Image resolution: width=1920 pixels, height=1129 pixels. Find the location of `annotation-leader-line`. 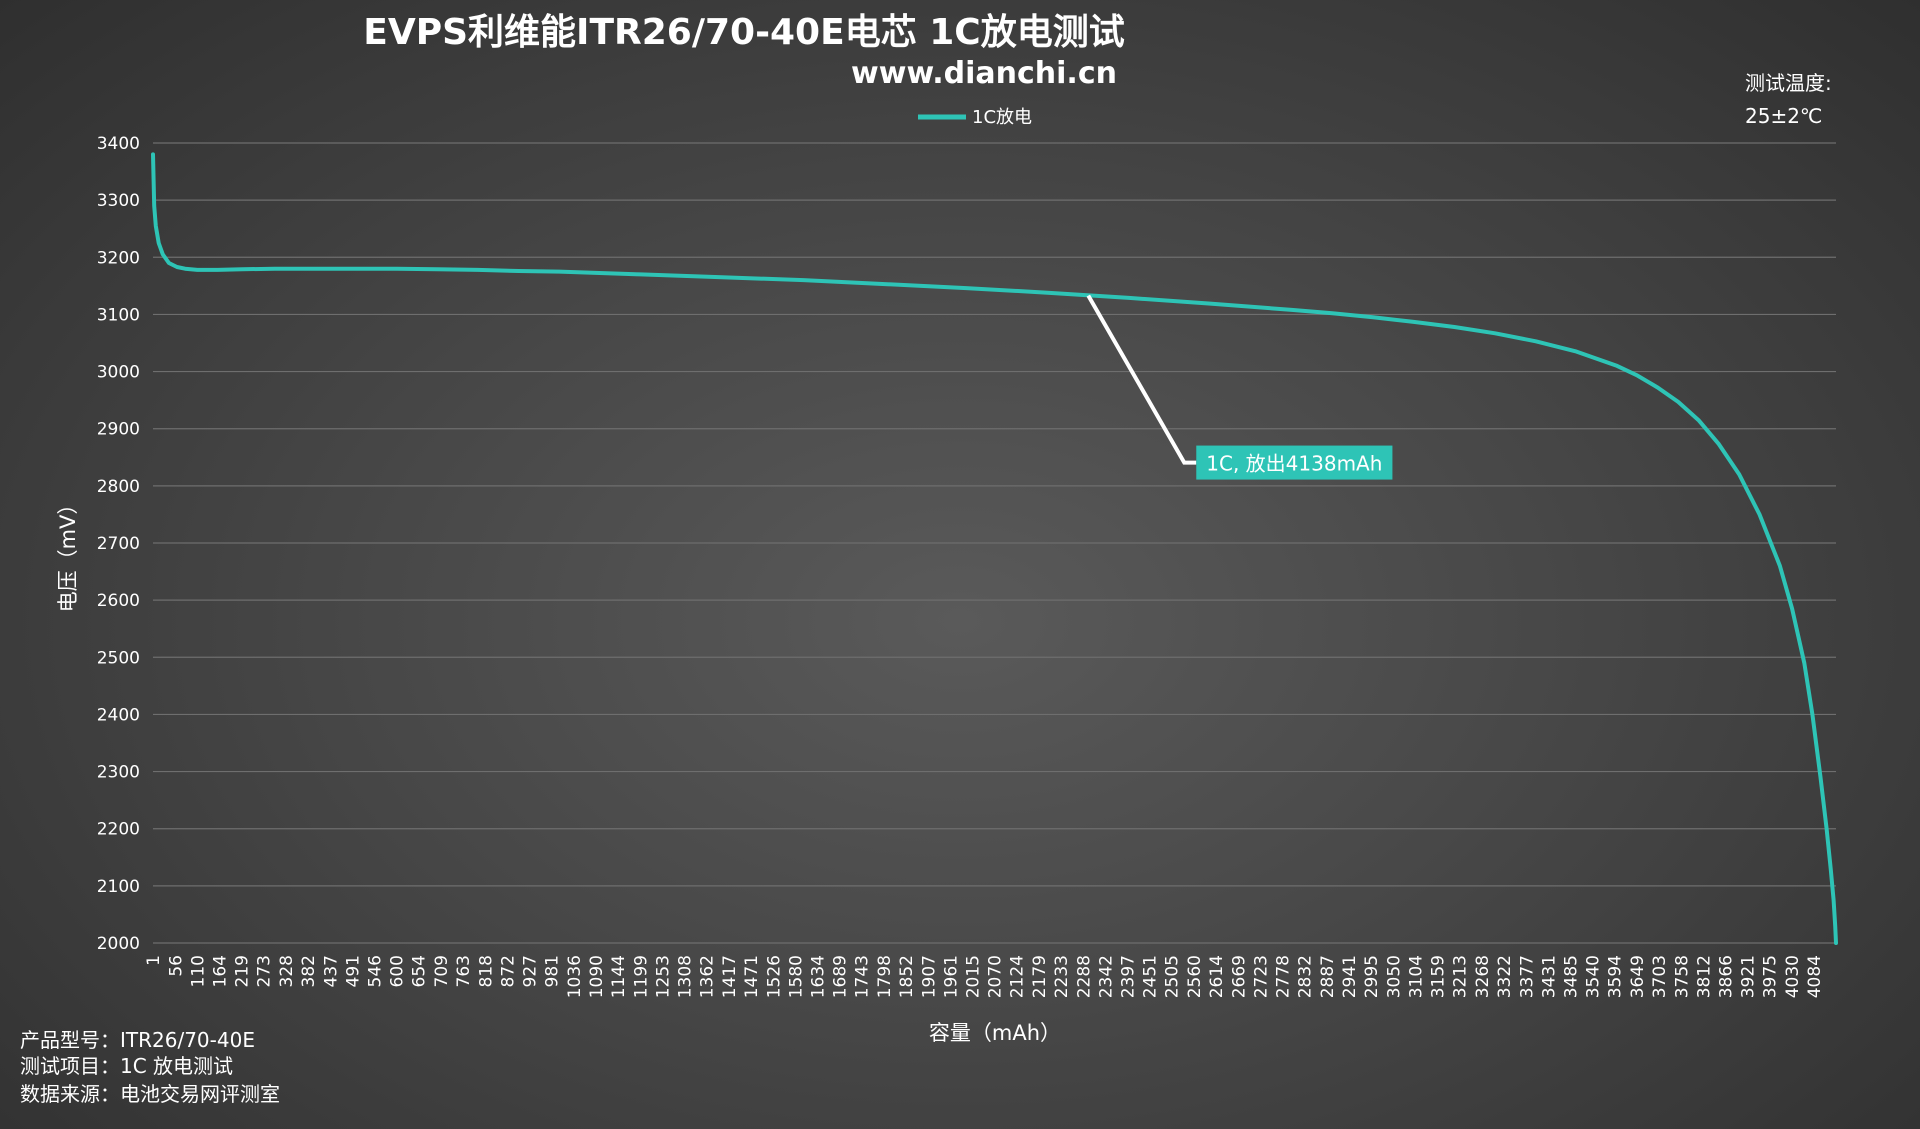

annotation-leader-line is located at coordinates (1141, 379).